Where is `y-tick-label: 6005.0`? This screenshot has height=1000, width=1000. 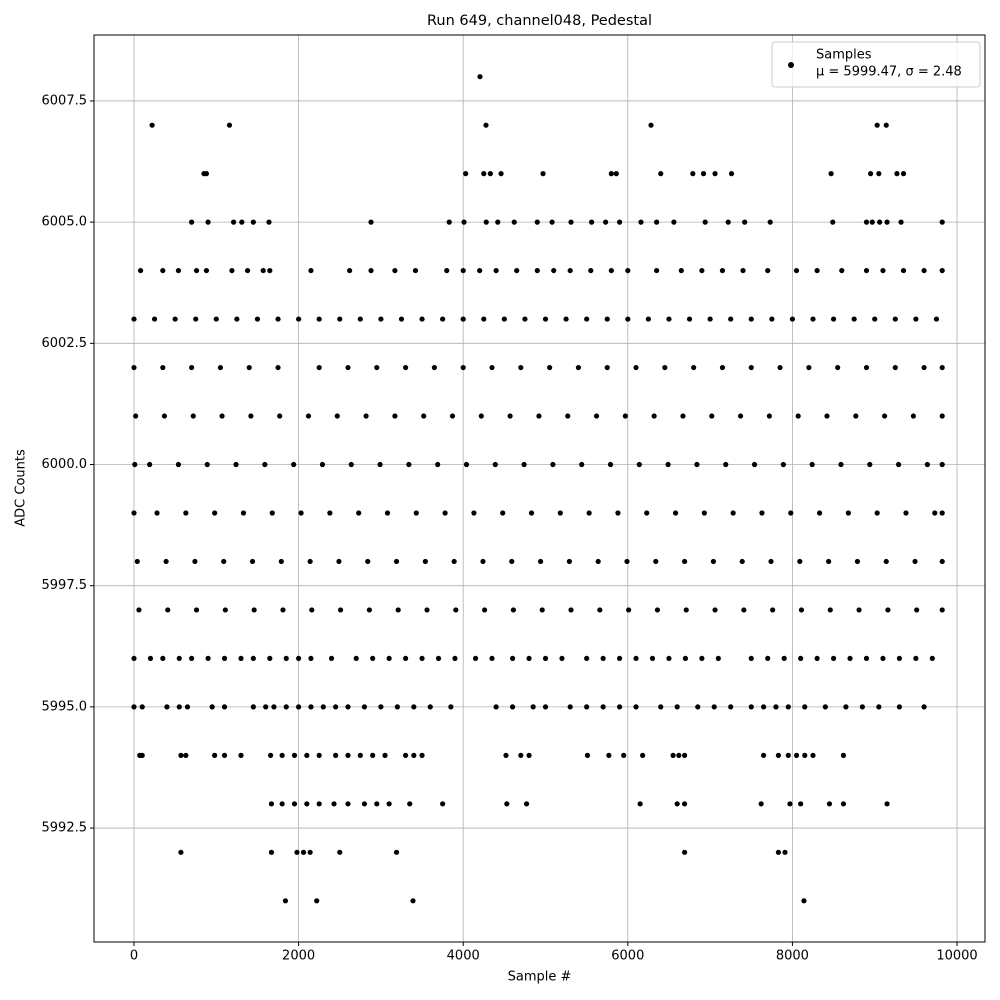 y-tick-label: 6005.0 is located at coordinates (65, 222).